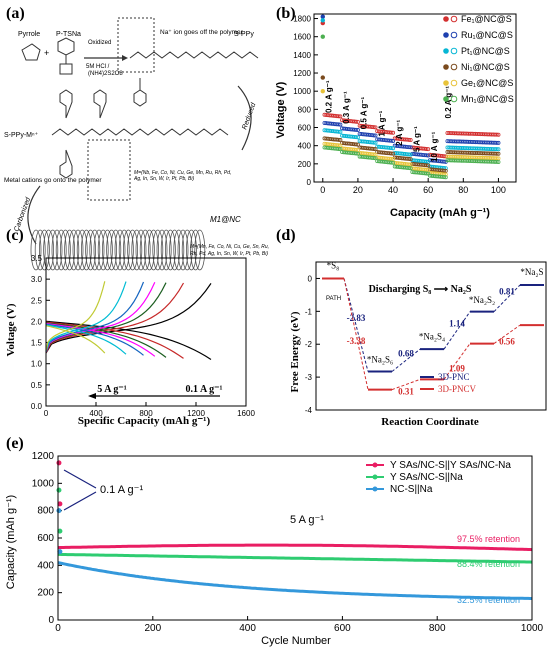  I want to click on c-ytick-label: 2.5, so click(37, 300).